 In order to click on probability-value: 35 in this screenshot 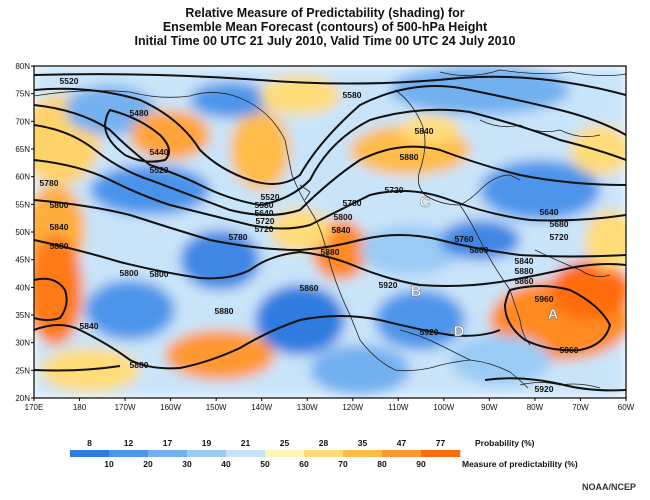, I will do `click(363, 443)`.